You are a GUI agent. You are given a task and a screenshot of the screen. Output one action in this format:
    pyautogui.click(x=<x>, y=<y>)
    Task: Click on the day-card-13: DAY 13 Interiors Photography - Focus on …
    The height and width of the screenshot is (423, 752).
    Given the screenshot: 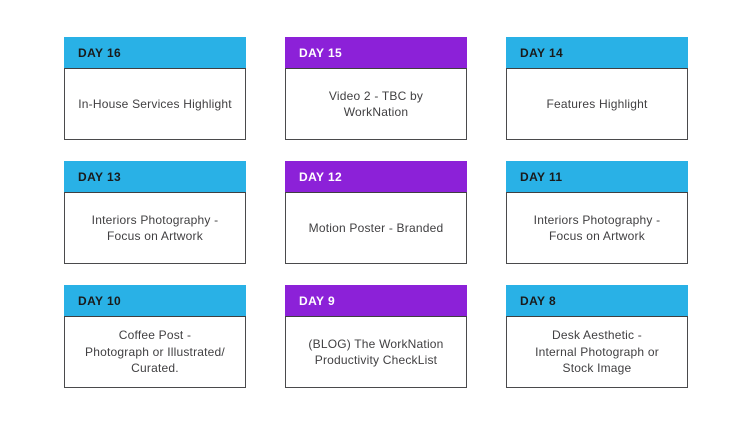 What is the action you would take?
    pyautogui.click(x=155, y=212)
    